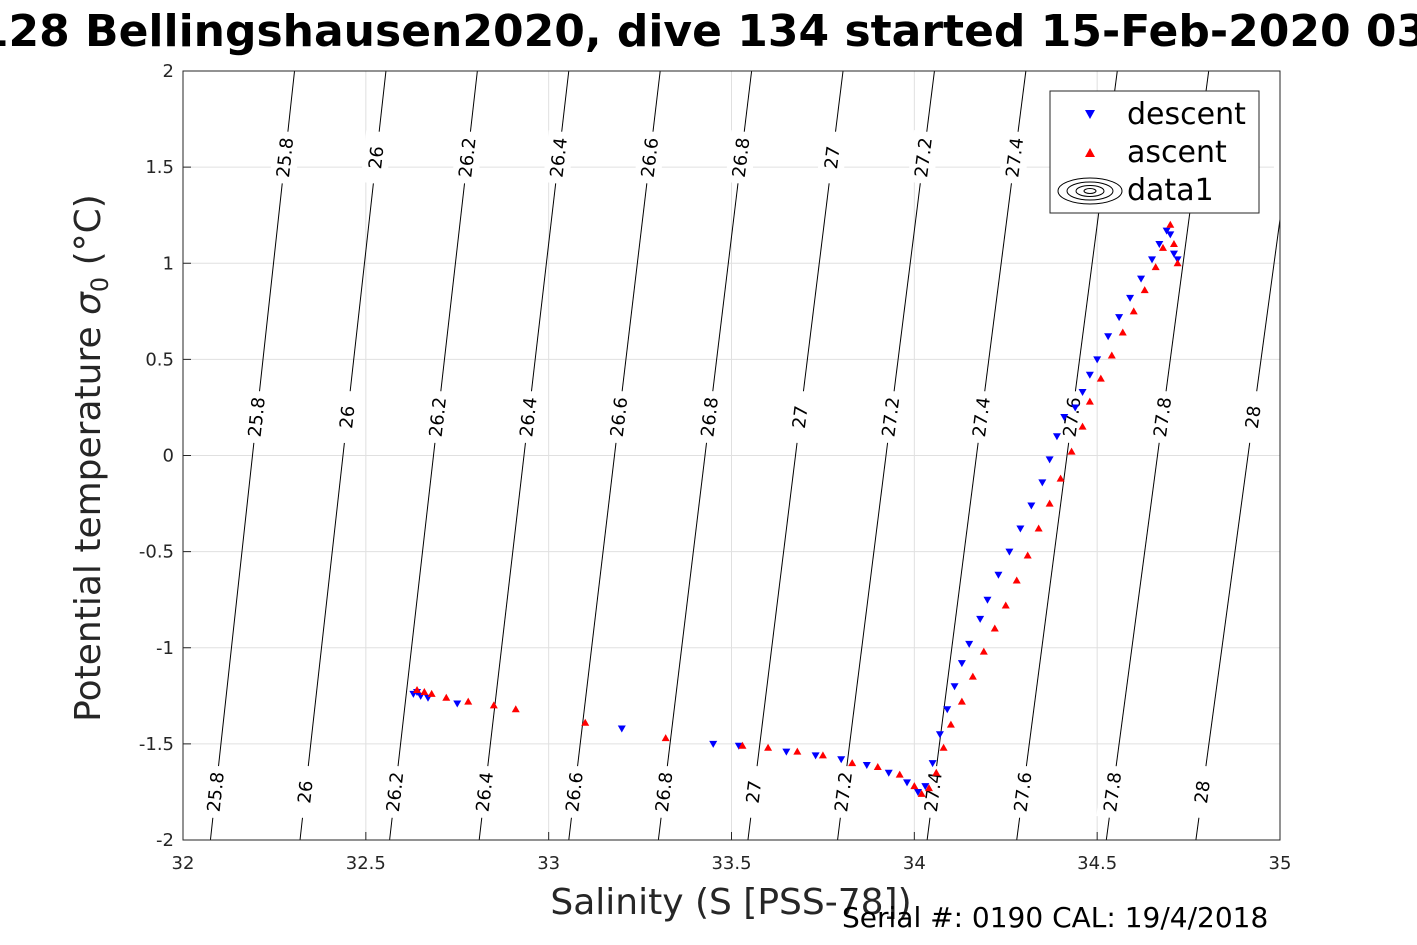  What do you see at coordinates (1015, 157) in the screenshot?
I see `contour-label: 27.4` at bounding box center [1015, 157].